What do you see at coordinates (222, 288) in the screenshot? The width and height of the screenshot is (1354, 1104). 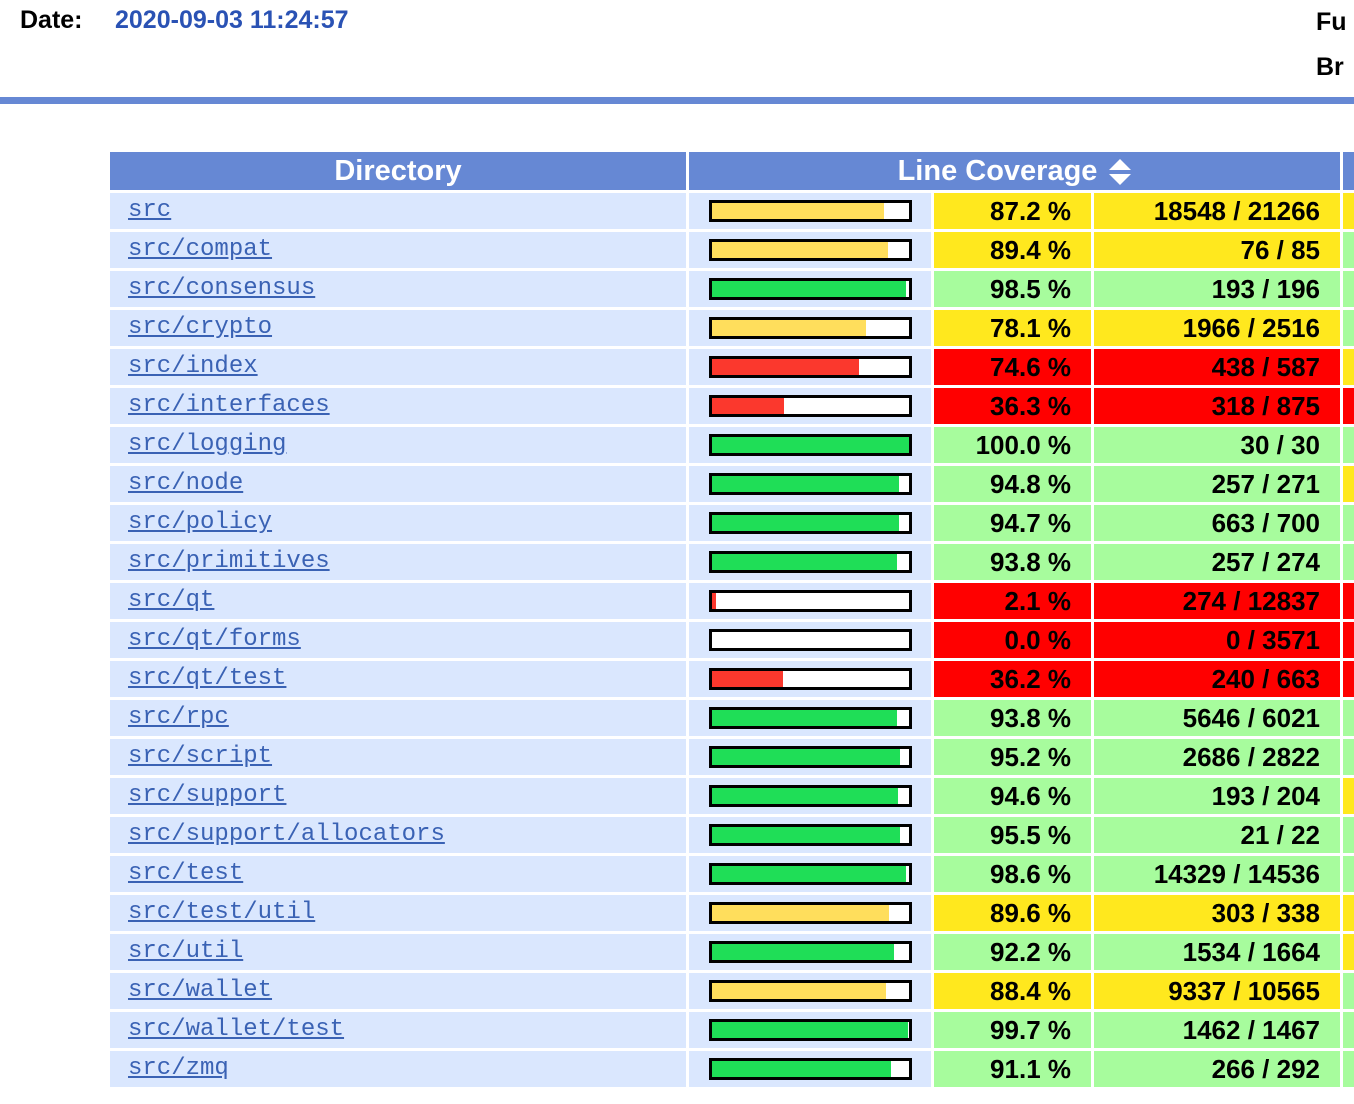 I see `directory-link: src/consensus` at bounding box center [222, 288].